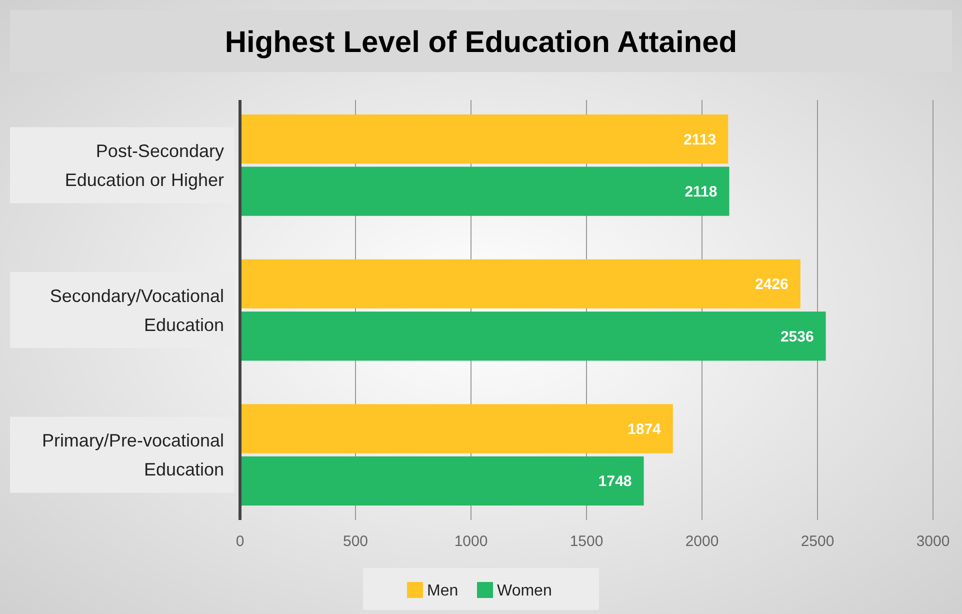 Image resolution: width=962 pixels, height=614 pixels. Describe the element at coordinates (817, 541) in the screenshot. I see `x-tick-label: 2500` at that location.